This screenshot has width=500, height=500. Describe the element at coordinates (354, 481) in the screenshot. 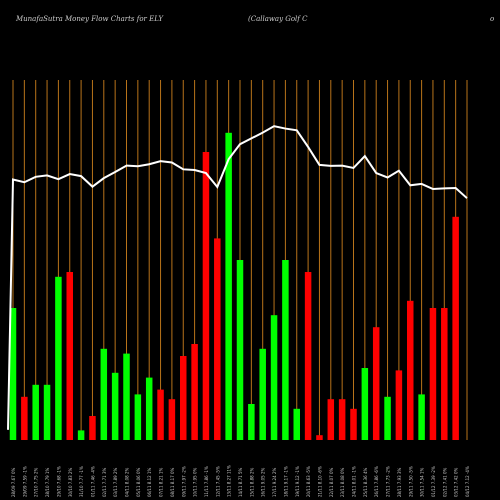

I see `x-tick-label: 24/11 8.01 -1%` at that location.